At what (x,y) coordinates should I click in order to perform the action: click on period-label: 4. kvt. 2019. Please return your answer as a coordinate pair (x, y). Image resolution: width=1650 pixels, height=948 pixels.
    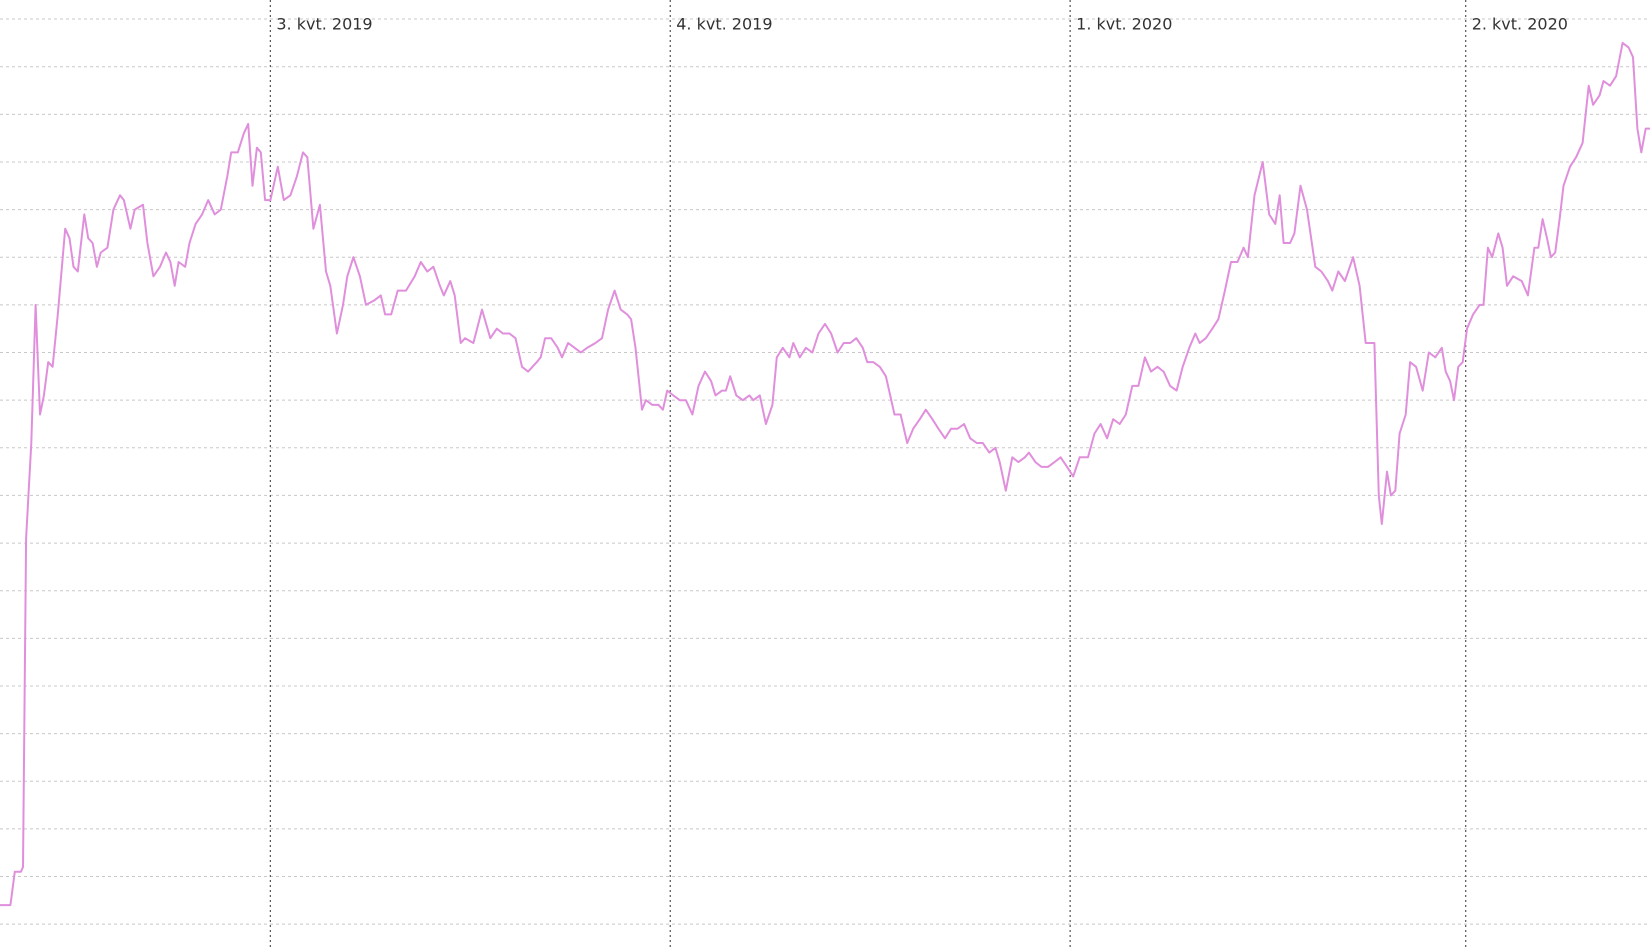
    Looking at the image, I should click on (724, 24).